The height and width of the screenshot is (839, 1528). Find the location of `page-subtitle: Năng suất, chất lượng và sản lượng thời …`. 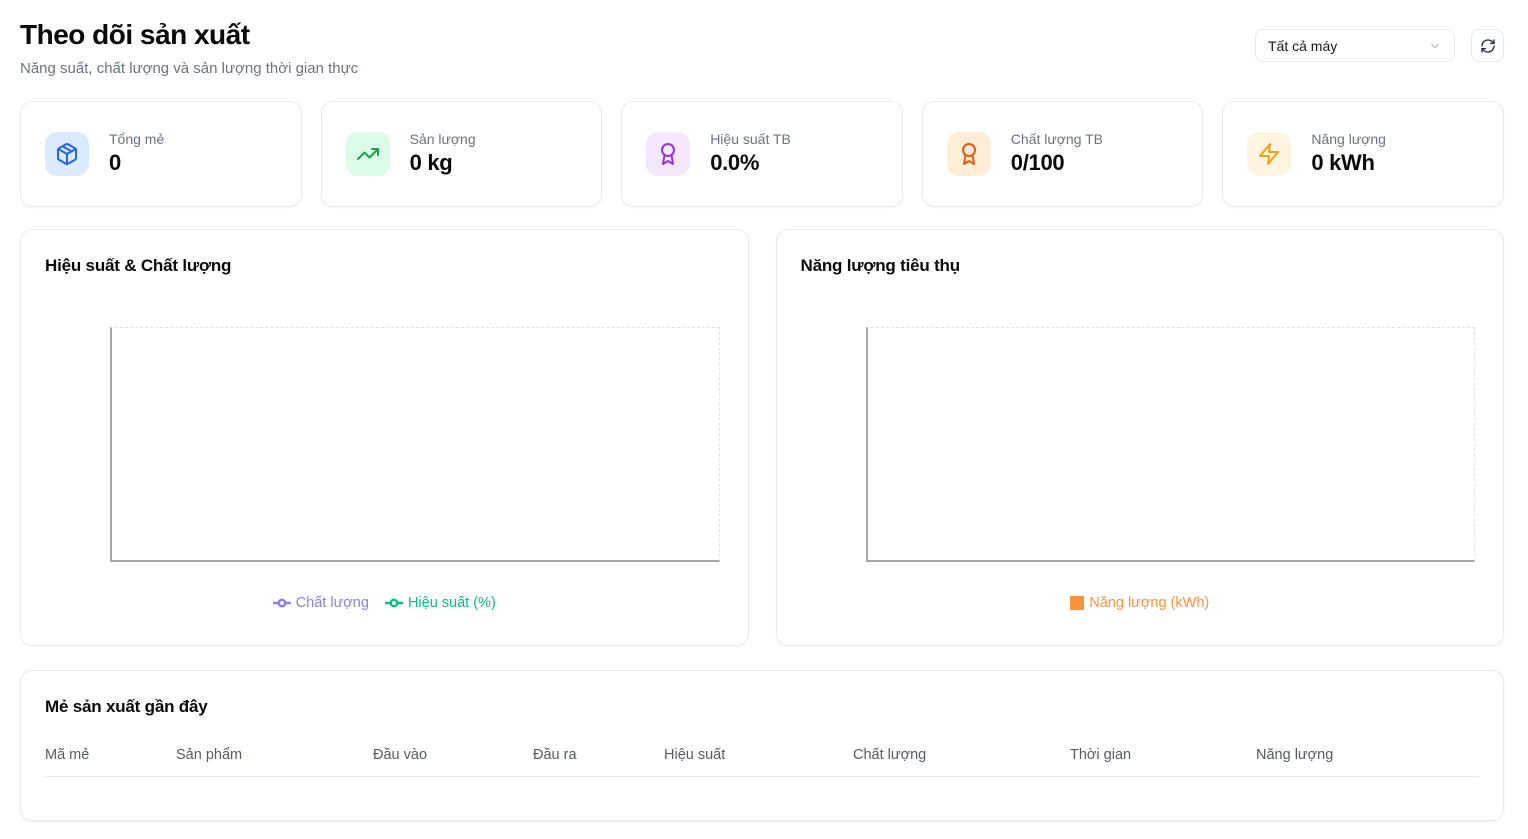

page-subtitle: Năng suất, chất lượng và sản lượng thời … is located at coordinates (189, 68).